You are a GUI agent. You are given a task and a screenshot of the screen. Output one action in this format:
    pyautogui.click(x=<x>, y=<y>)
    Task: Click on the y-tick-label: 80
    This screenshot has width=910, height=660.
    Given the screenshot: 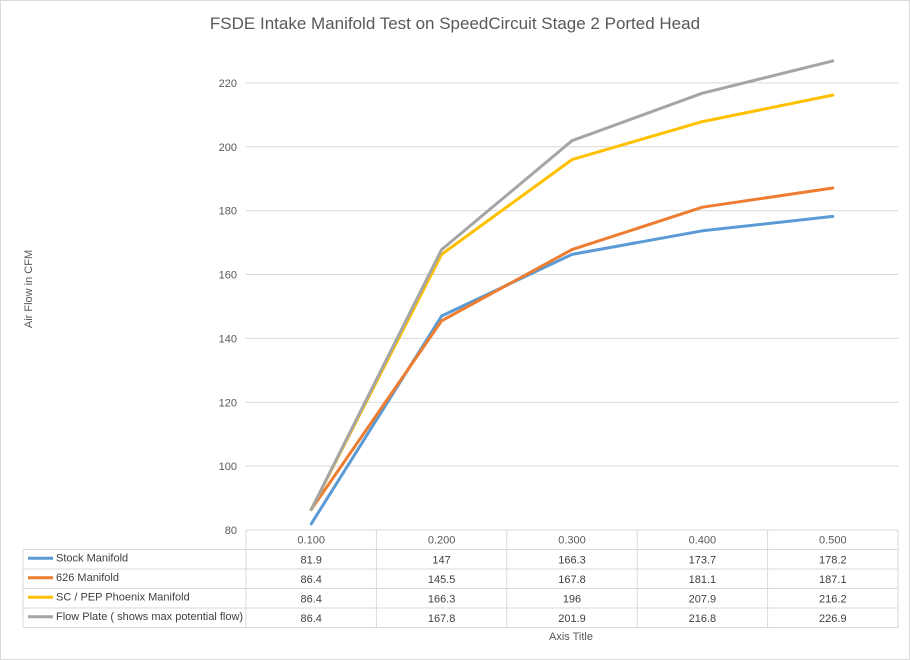 What is the action you would take?
    pyautogui.click(x=231, y=531)
    